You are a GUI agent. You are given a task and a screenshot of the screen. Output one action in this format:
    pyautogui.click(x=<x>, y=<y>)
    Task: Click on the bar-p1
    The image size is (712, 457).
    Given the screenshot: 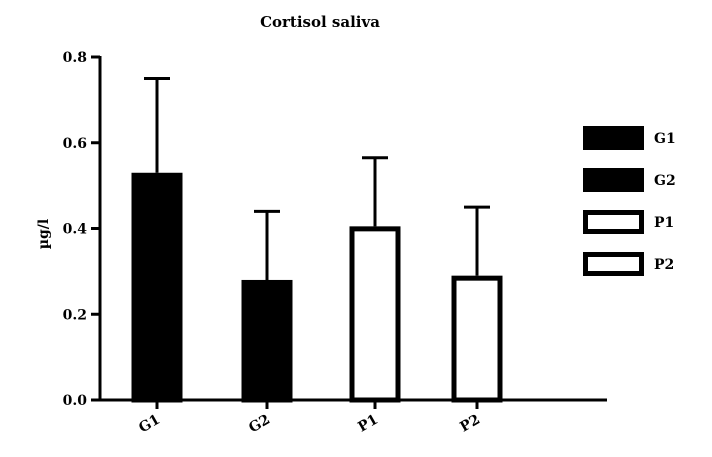 What is the action you would take?
    pyautogui.click(x=375, y=314)
    